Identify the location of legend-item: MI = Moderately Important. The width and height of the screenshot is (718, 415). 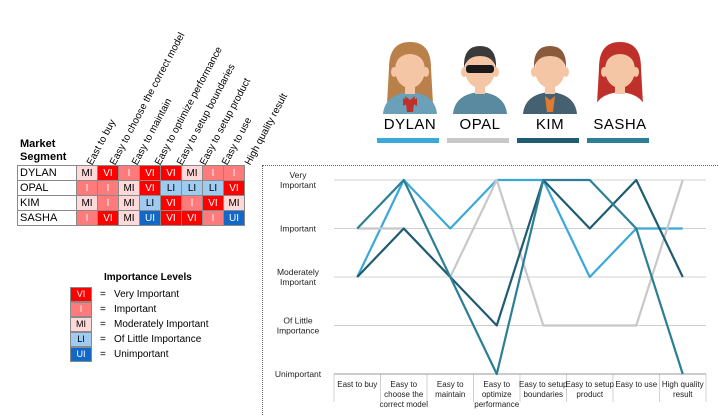
(139, 324).